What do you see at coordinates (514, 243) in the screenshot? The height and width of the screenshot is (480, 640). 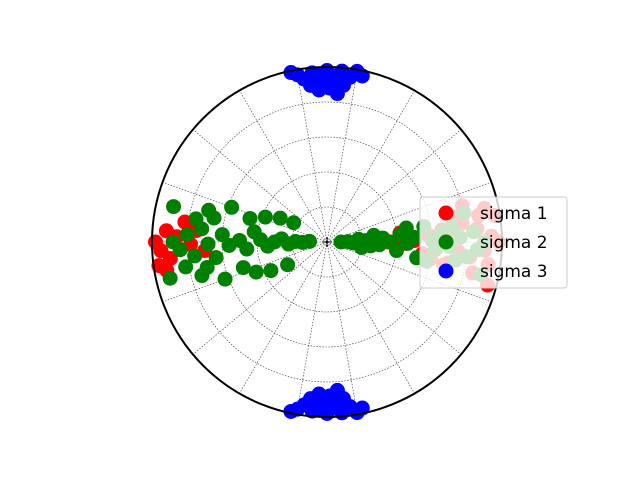 I see `legend-label-sigma-2: sigma 2` at bounding box center [514, 243].